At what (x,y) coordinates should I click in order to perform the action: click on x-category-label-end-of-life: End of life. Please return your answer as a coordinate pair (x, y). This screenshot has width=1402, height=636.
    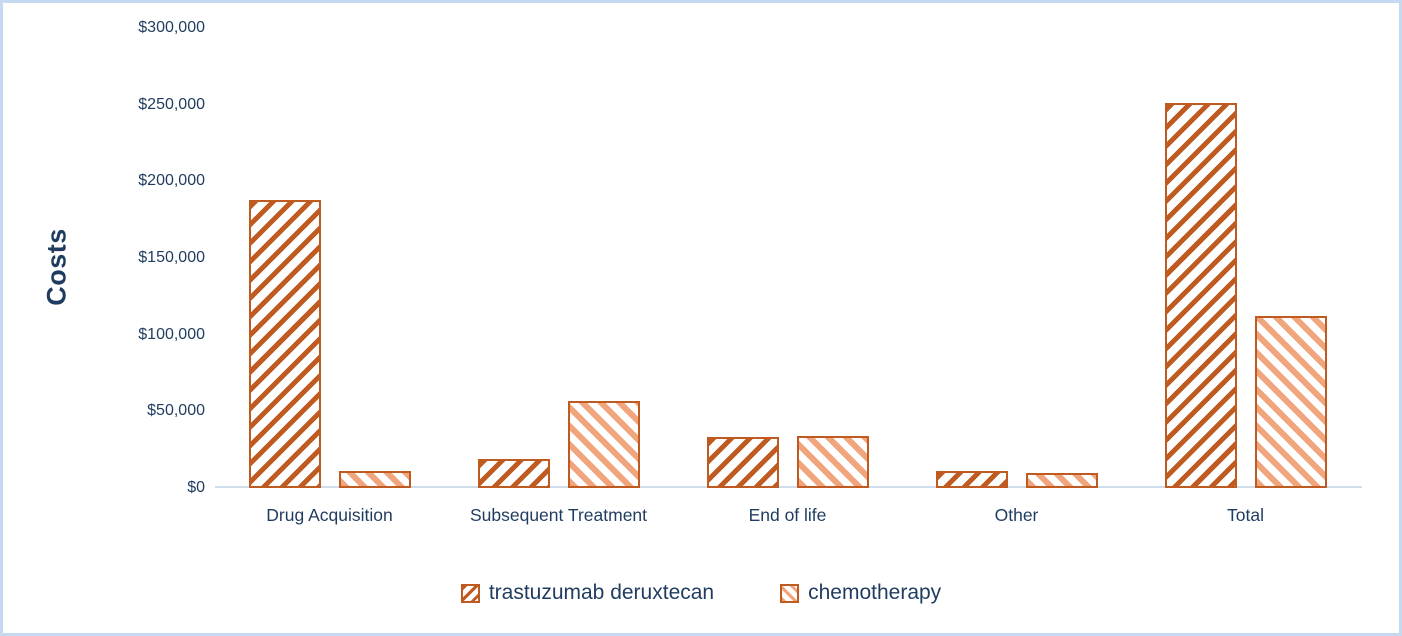
    Looking at the image, I should click on (787, 515).